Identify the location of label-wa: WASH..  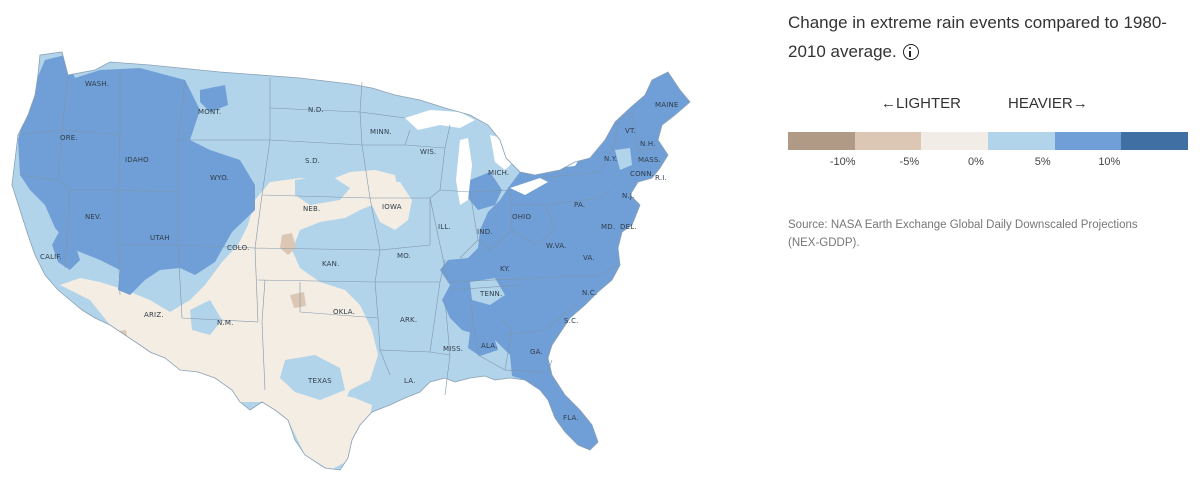
(97, 84).